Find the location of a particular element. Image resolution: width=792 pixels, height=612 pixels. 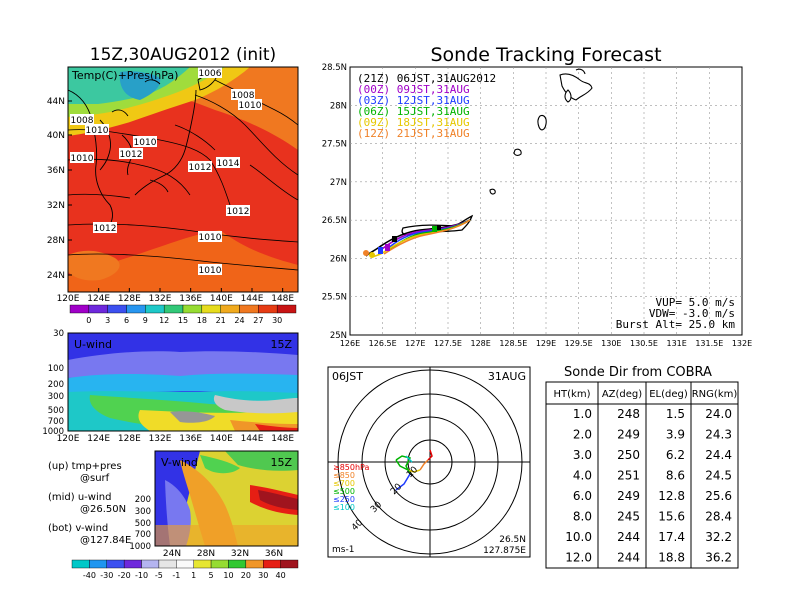

lon-tick-label: 148E is located at coordinates (282, 299).